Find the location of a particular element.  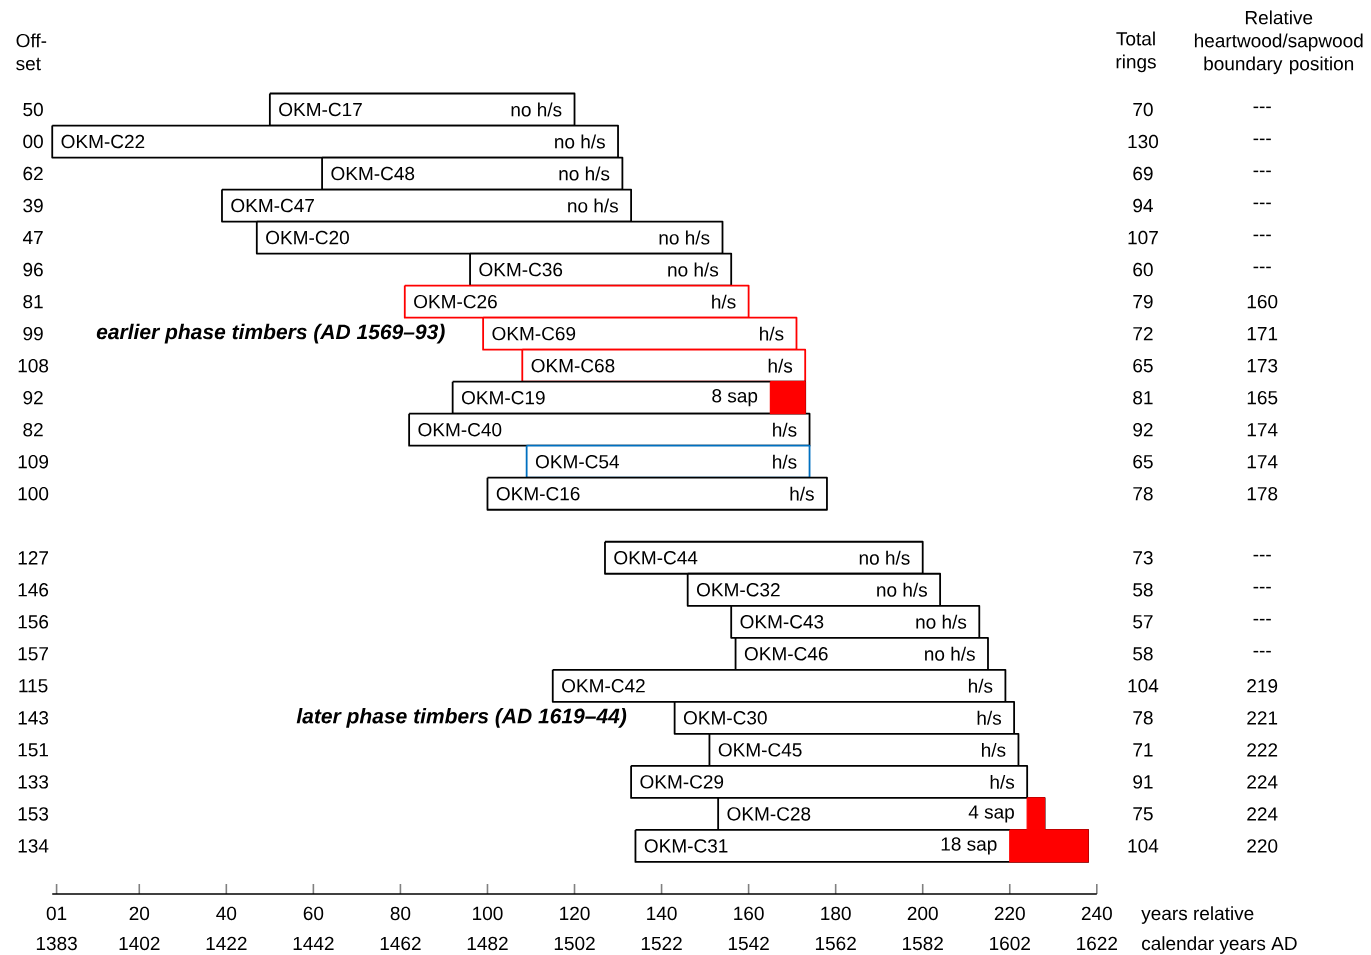

annotation: earlier phase timbers (AD 1569–93) is located at coordinates (270, 333).